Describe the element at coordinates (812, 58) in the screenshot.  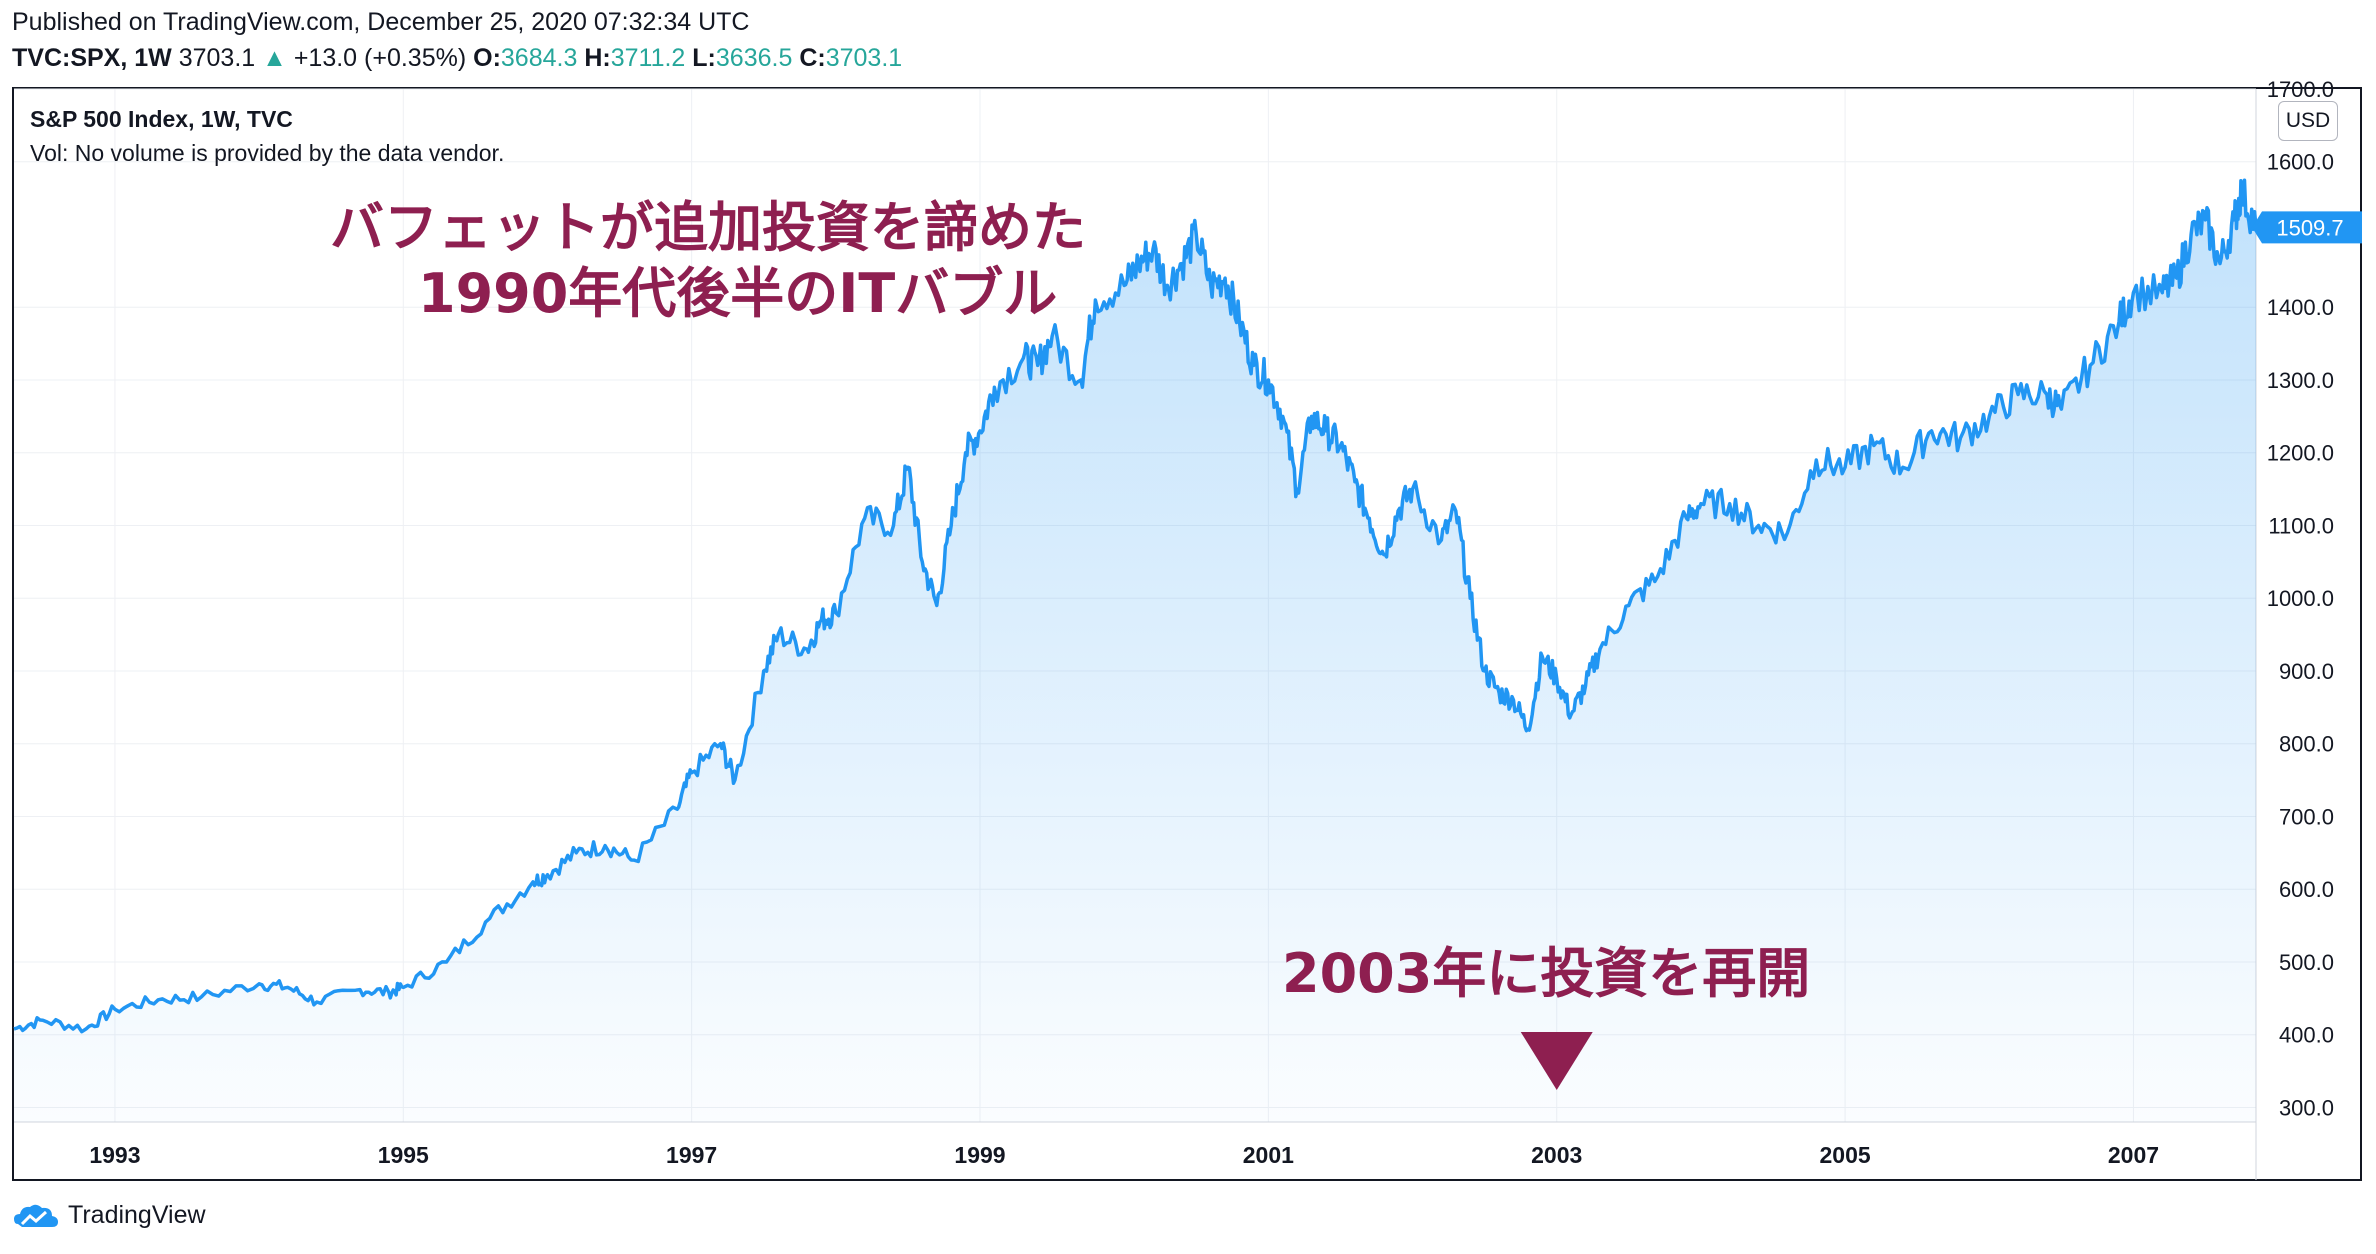
I see `close-label: C:` at that location.